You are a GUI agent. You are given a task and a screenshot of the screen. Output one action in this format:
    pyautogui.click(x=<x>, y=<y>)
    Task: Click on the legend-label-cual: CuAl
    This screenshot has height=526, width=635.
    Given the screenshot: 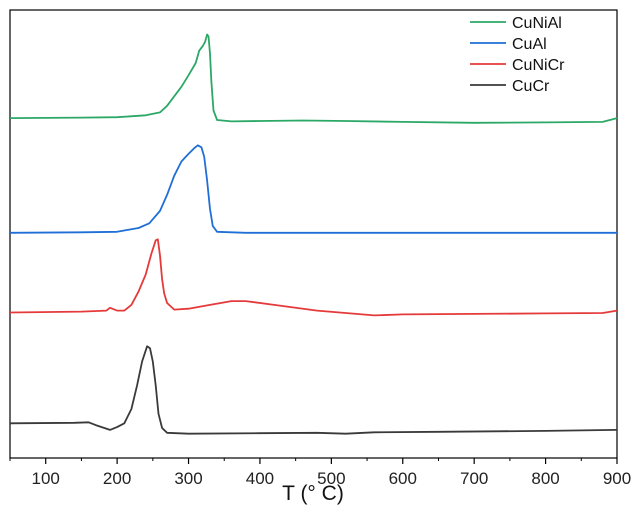 What is the action you would take?
    pyautogui.click(x=529, y=44)
    